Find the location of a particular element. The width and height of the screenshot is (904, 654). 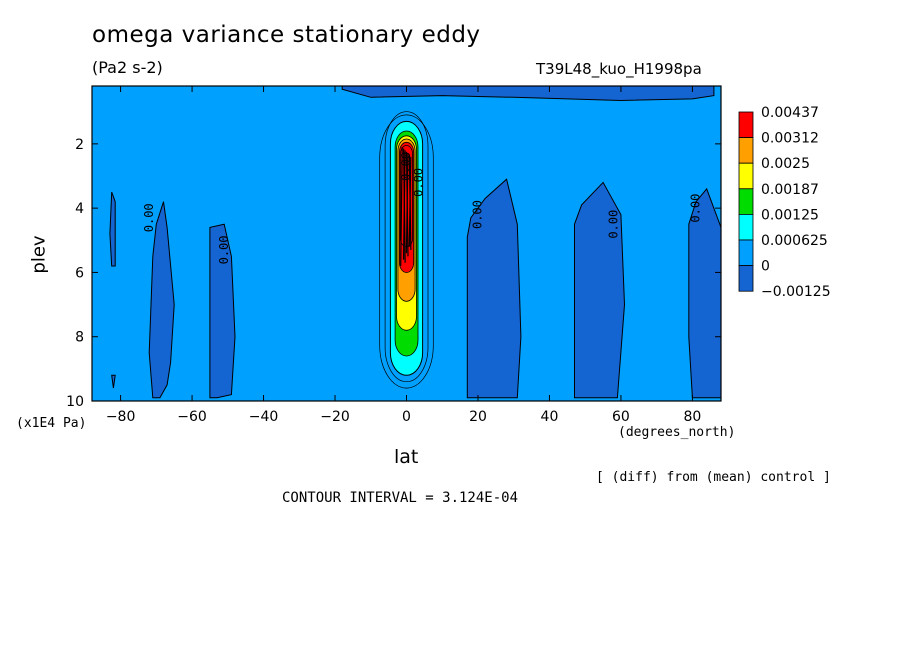

x-axis-label: lat is located at coordinates (406, 457).